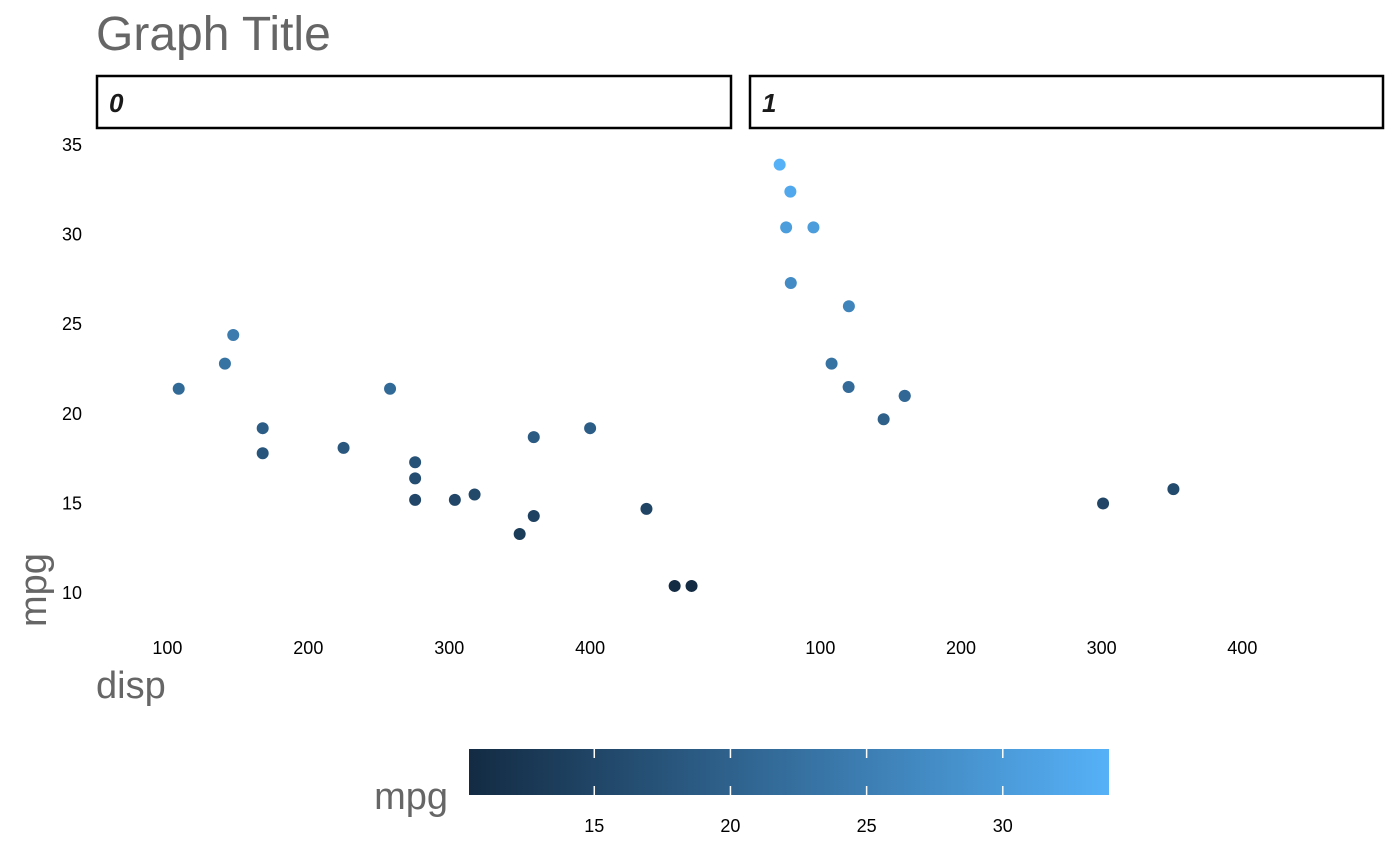  Describe the element at coordinates (411, 797) in the screenshot. I see `legend-title: mpg` at that location.